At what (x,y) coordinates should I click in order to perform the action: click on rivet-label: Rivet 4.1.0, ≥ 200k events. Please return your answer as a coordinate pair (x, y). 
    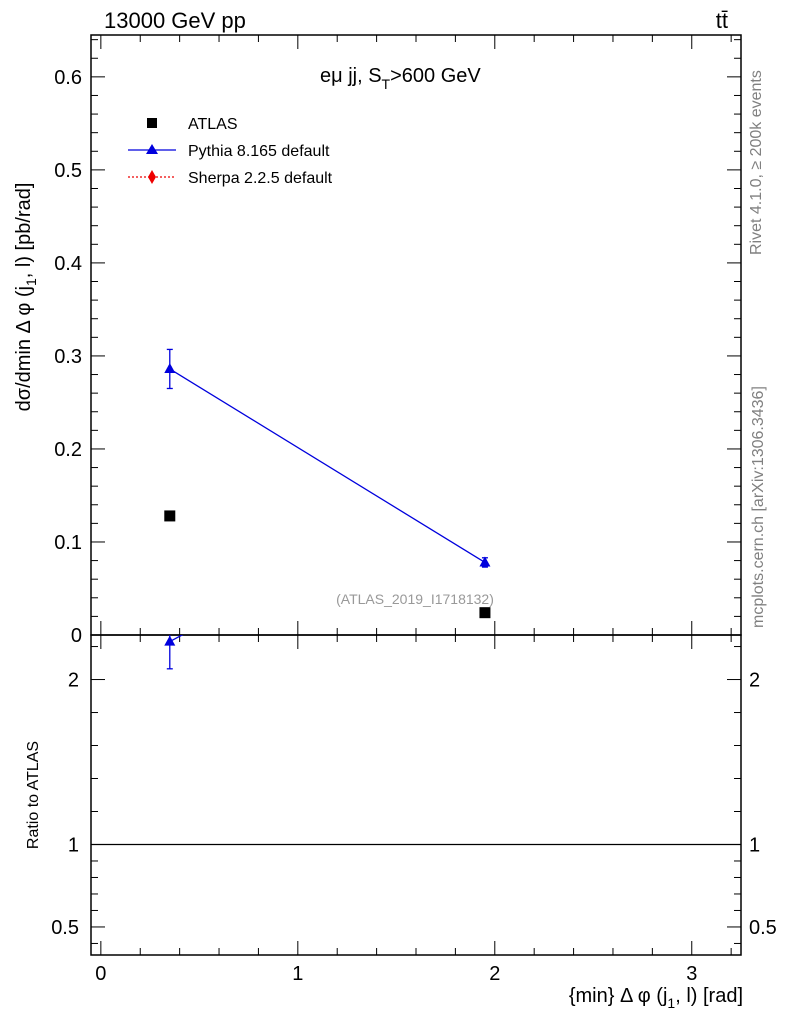
    Looking at the image, I should click on (756, 162).